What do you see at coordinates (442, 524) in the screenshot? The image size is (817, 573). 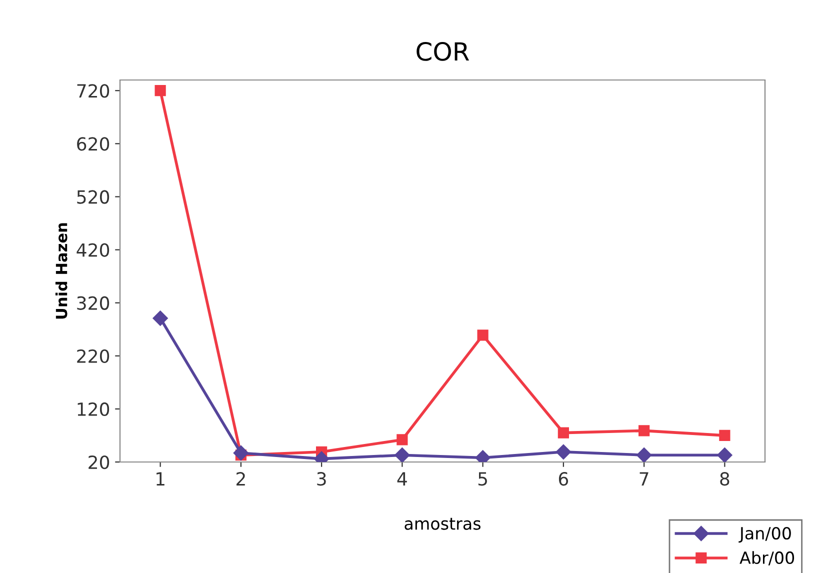 I see `x-axis-title: amostras` at bounding box center [442, 524].